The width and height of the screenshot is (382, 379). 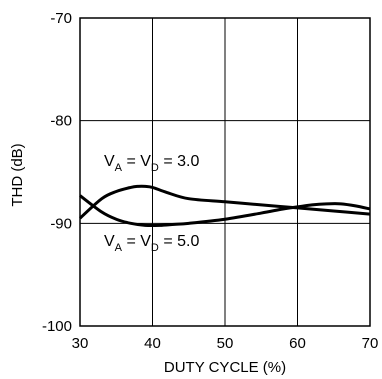 I want to click on y-tick-label: -70, so click(x=61, y=18).